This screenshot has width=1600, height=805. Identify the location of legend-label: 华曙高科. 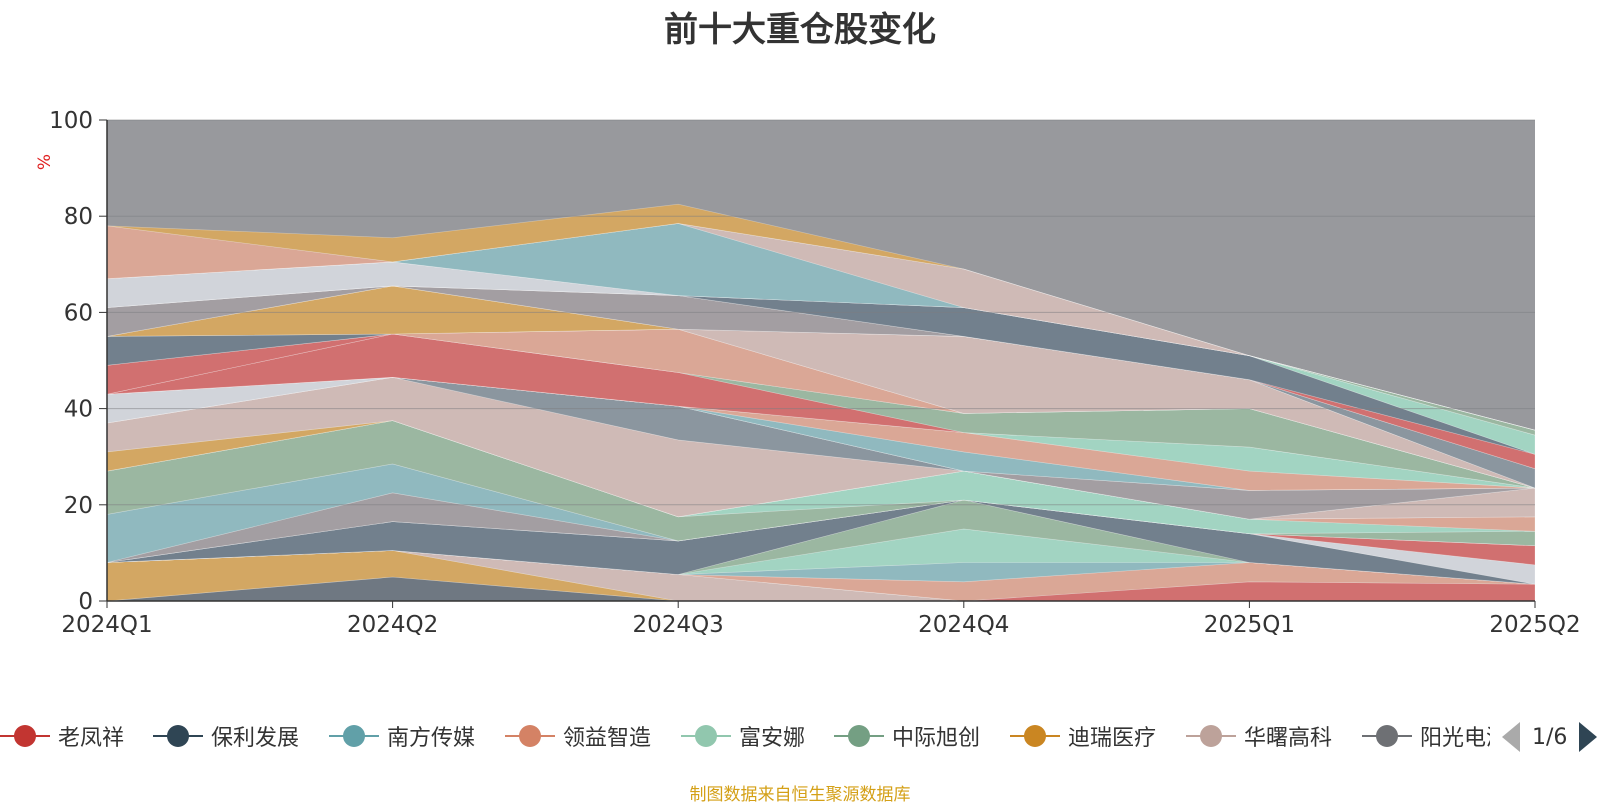
(1288, 738).